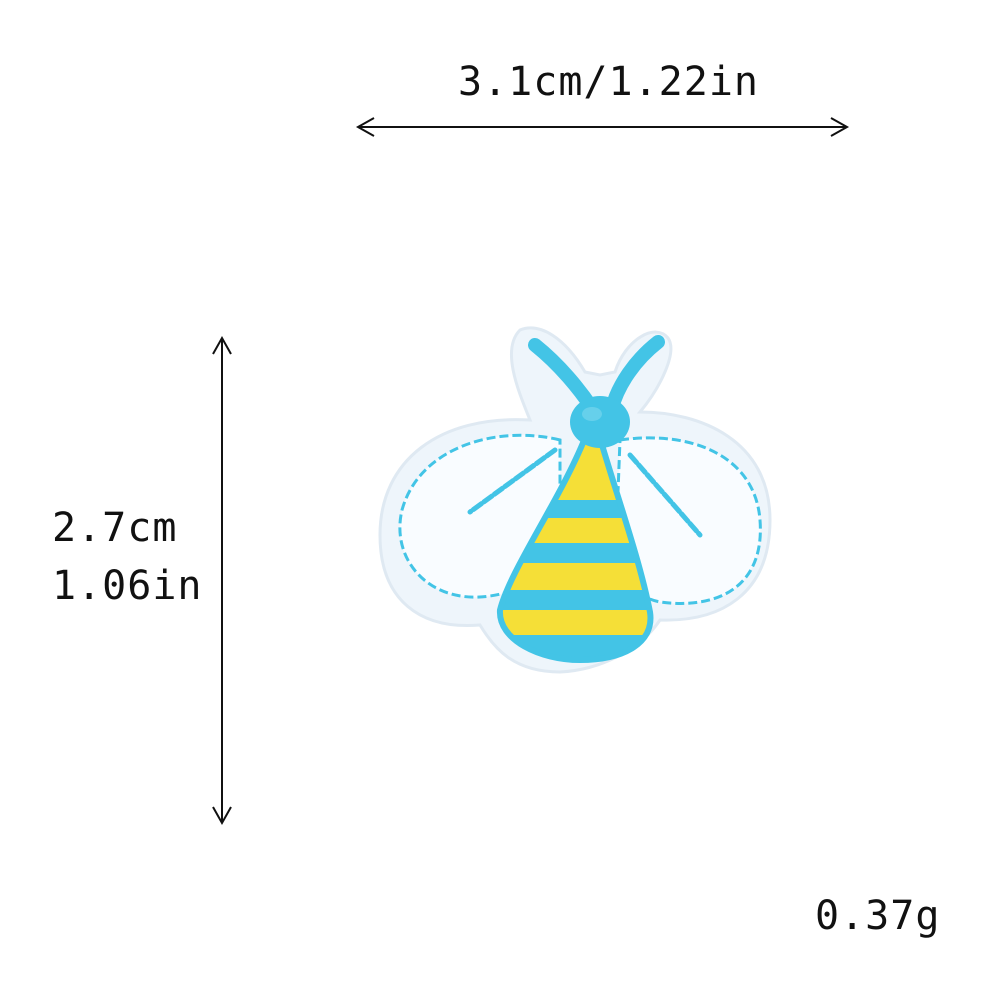  Describe the element at coordinates (575, 500) in the screenshot. I see `bee-patch-icon` at that location.